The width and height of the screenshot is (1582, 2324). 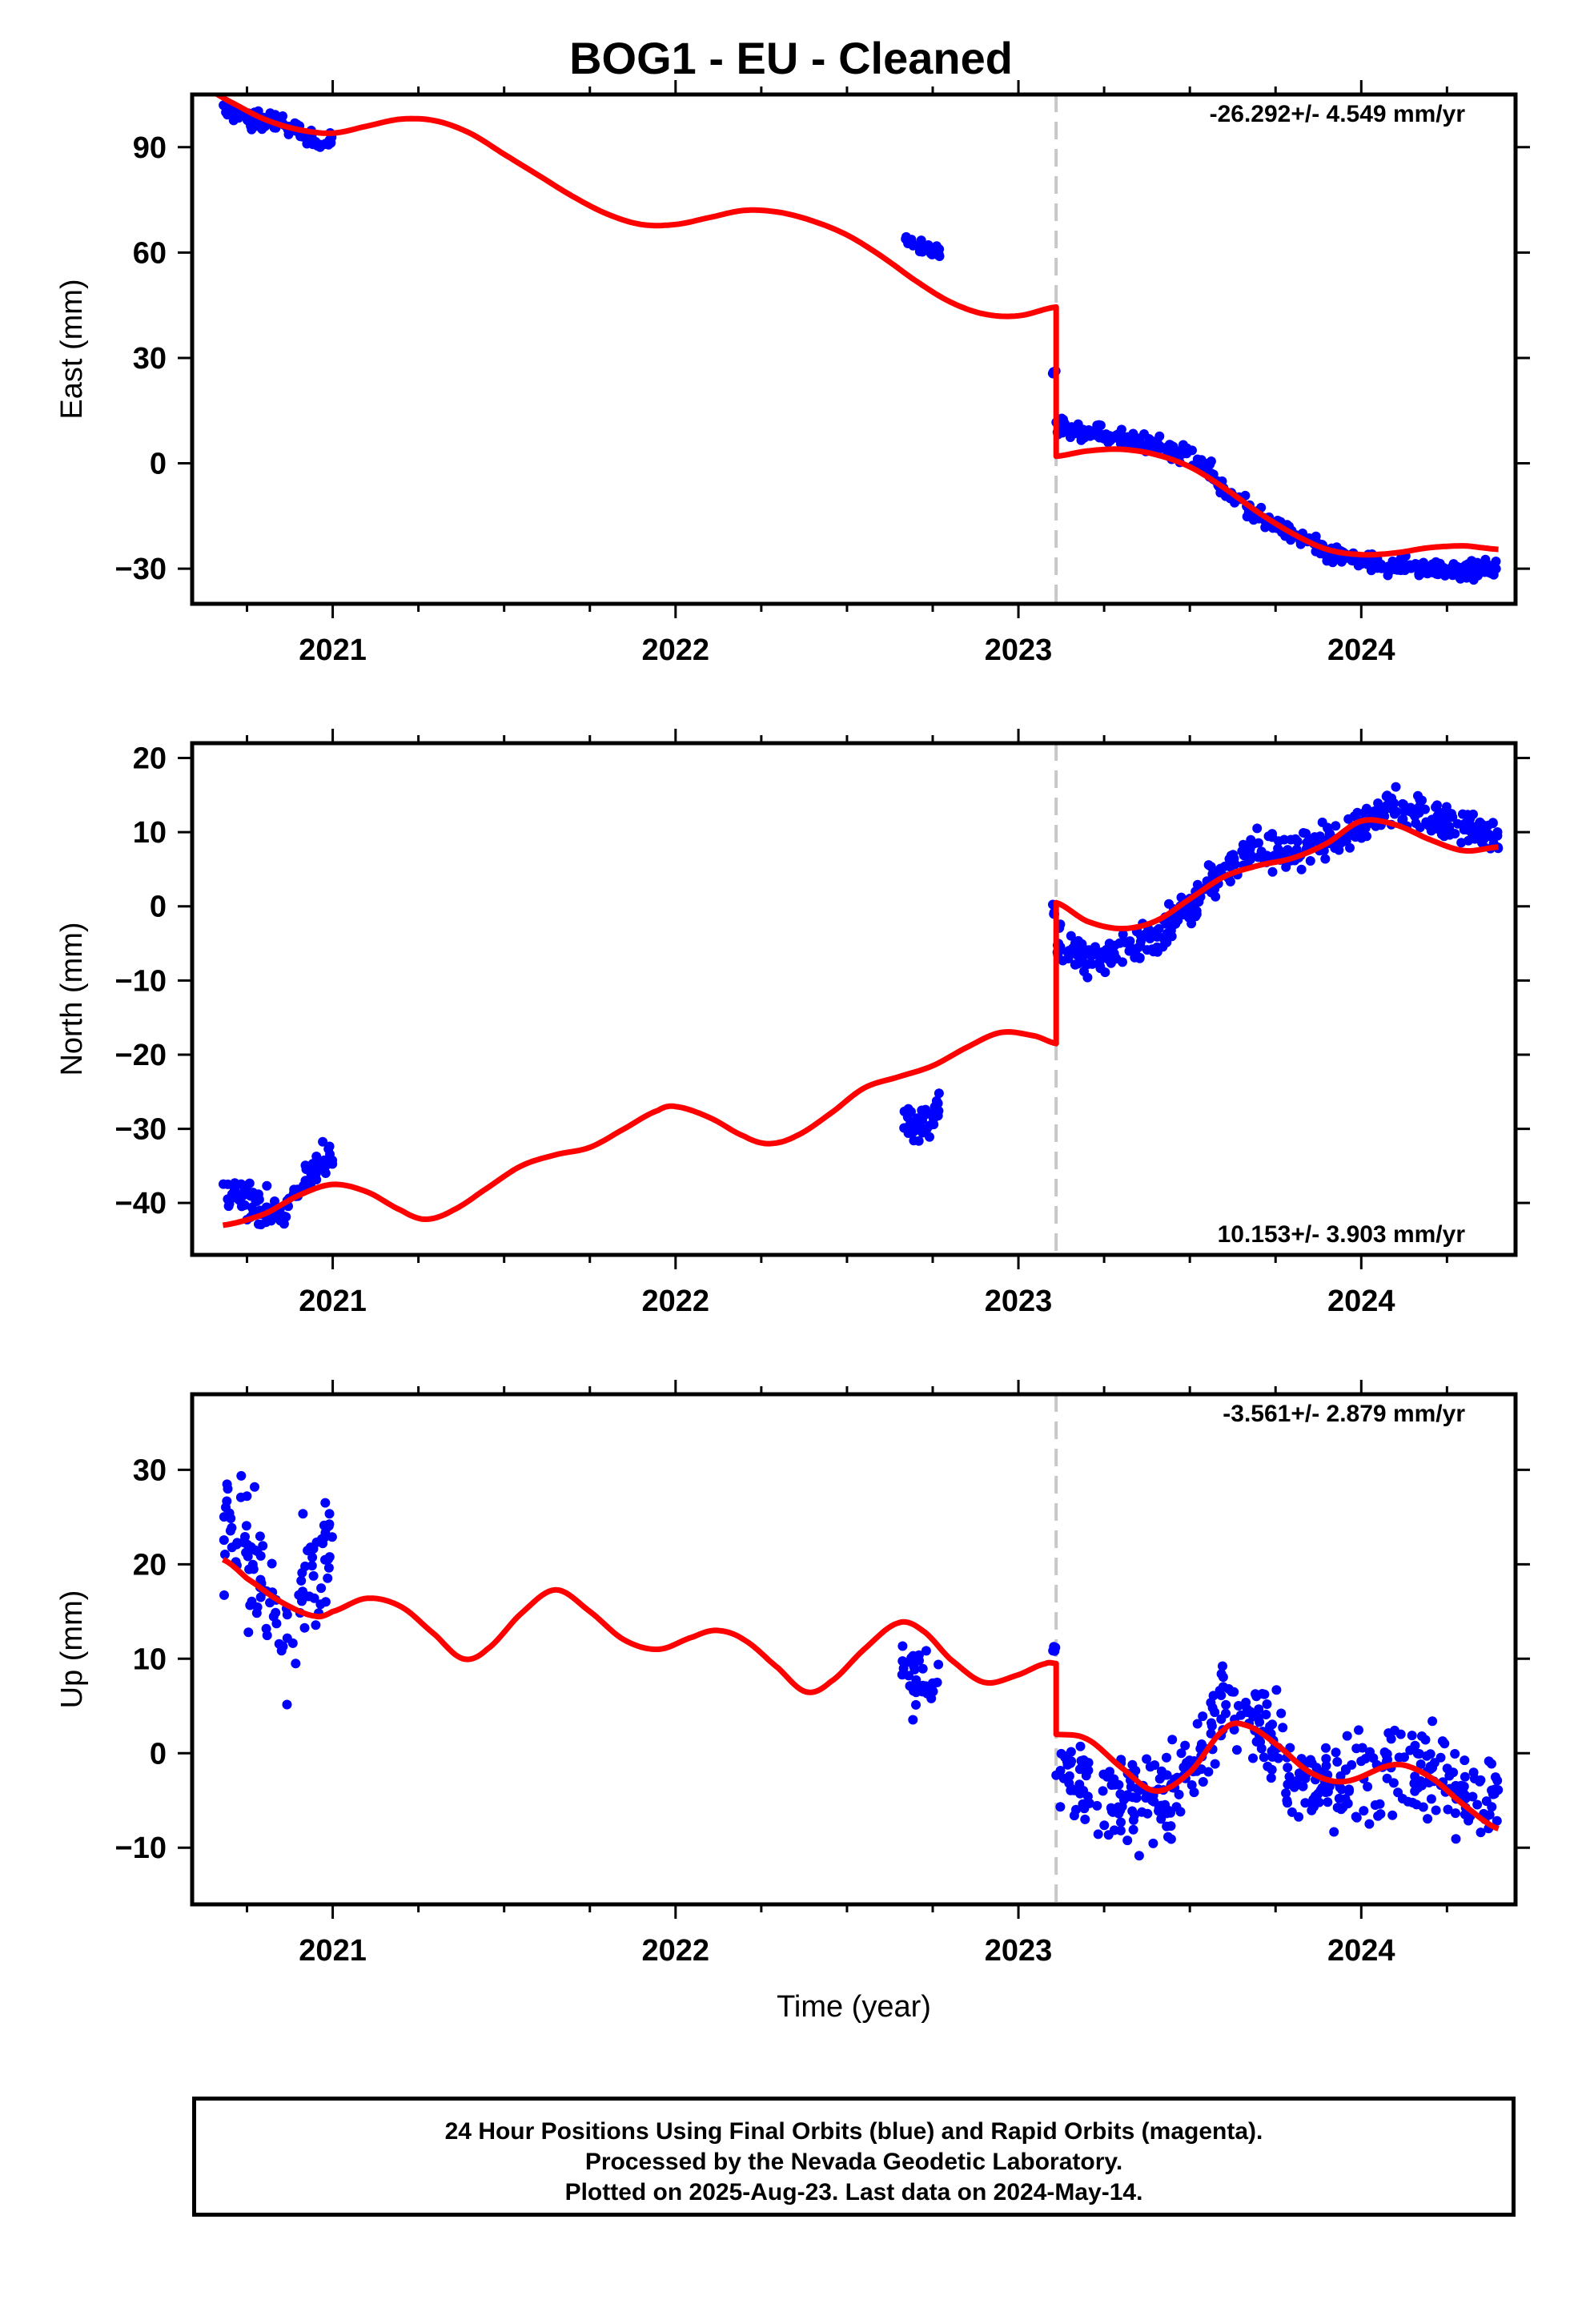 What do you see at coordinates (141, 1055) in the screenshot?
I see `north-y-tick-label: −20` at bounding box center [141, 1055].